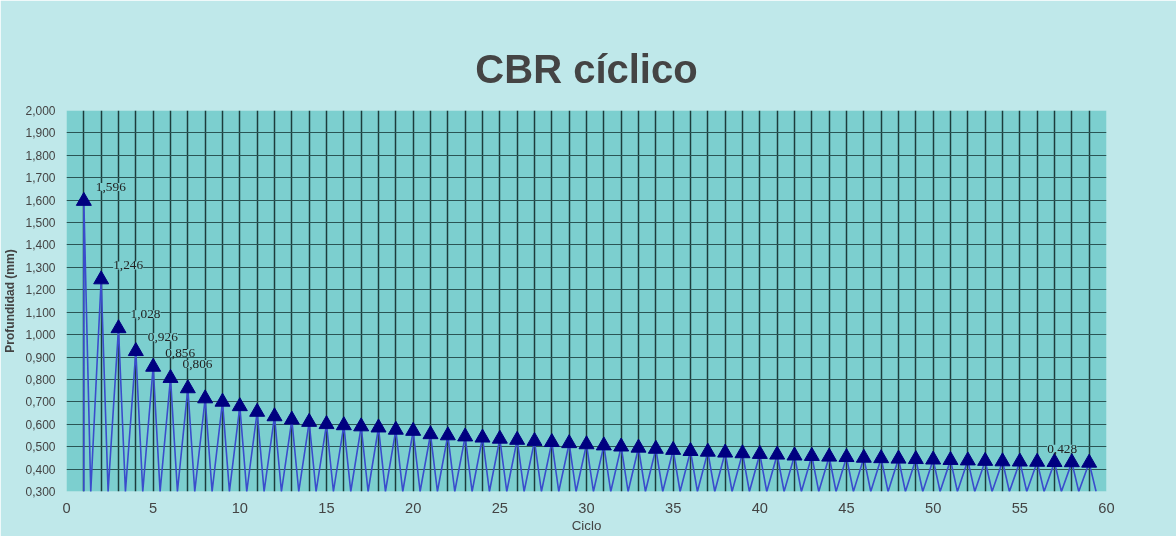 The image size is (1176, 536). What do you see at coordinates (586, 507) in the screenshot?
I see `x-tick-label: 30` at bounding box center [586, 507].